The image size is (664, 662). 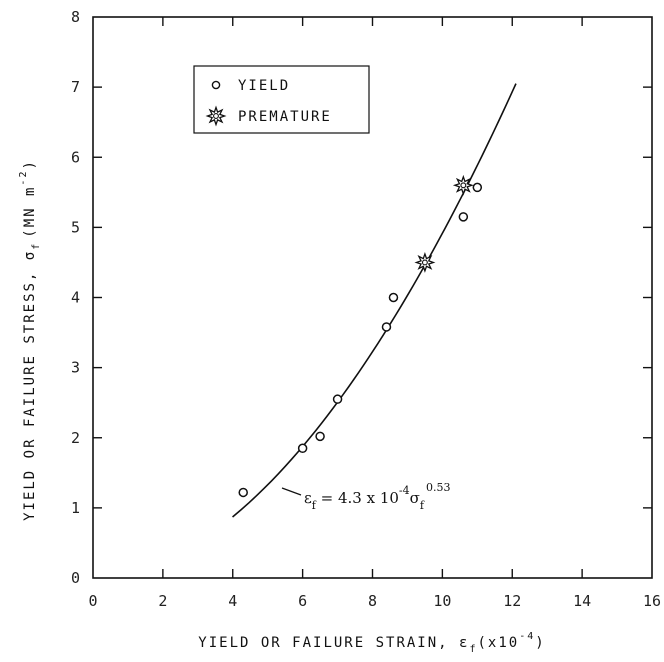 What do you see at coordinates (422, 505) in the screenshot?
I see `equation-sigma-sub: f` at bounding box center [422, 505].